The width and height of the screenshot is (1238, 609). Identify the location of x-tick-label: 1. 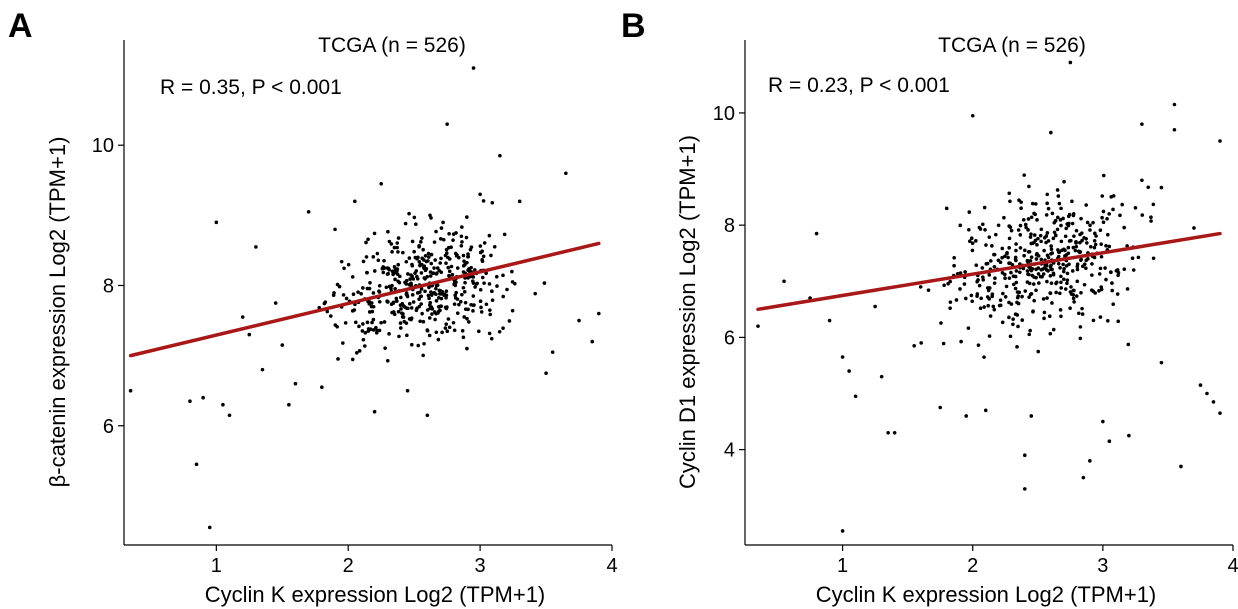
(842, 566).